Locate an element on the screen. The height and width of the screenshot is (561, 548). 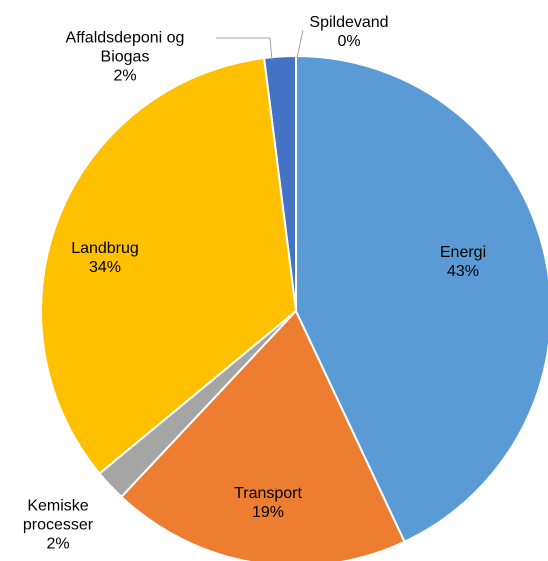
slice-label: Affaldsdeponi og Biogas 2% is located at coordinates (125, 57).